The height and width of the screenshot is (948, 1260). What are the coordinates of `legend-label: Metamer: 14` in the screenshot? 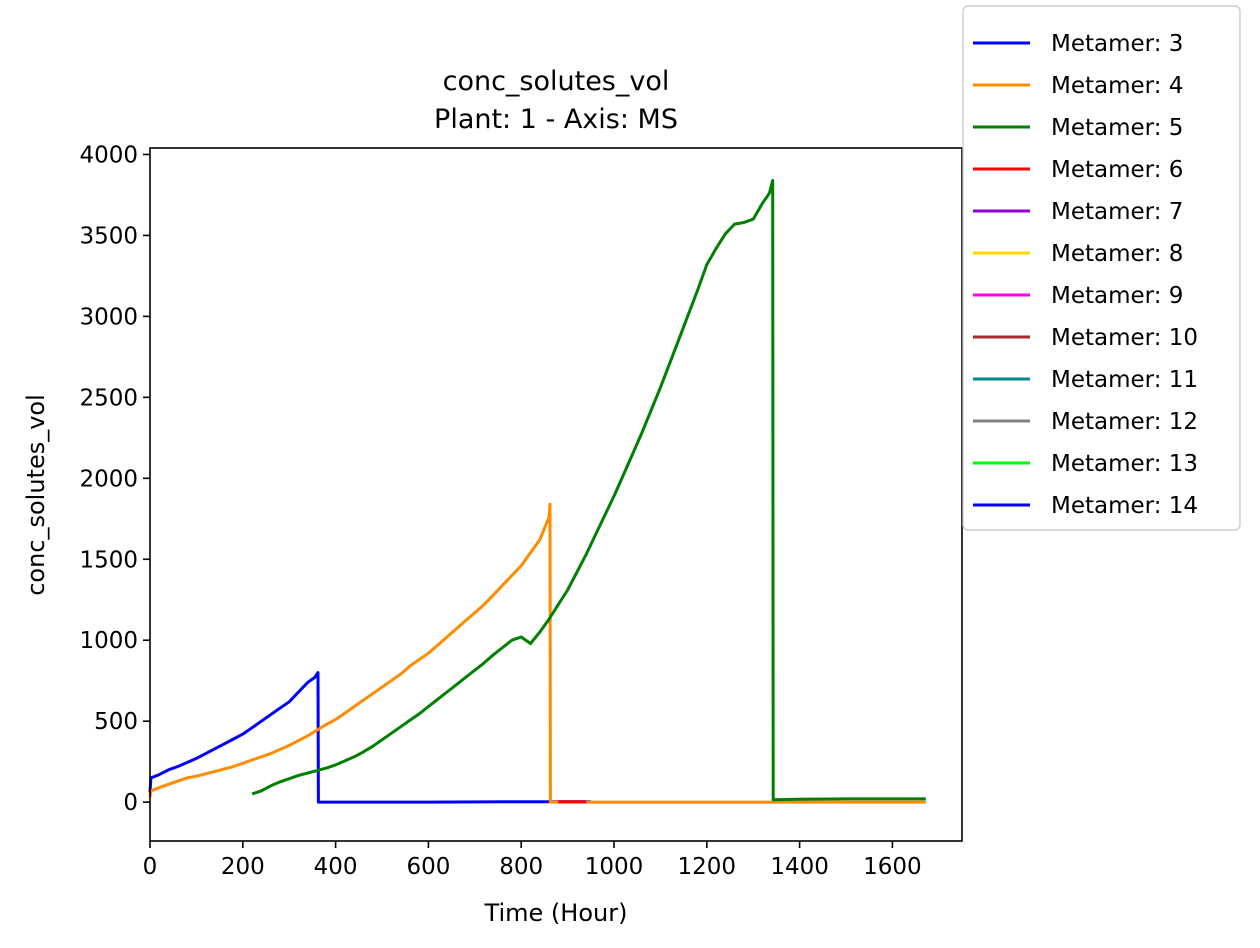 It's located at (1124, 506).